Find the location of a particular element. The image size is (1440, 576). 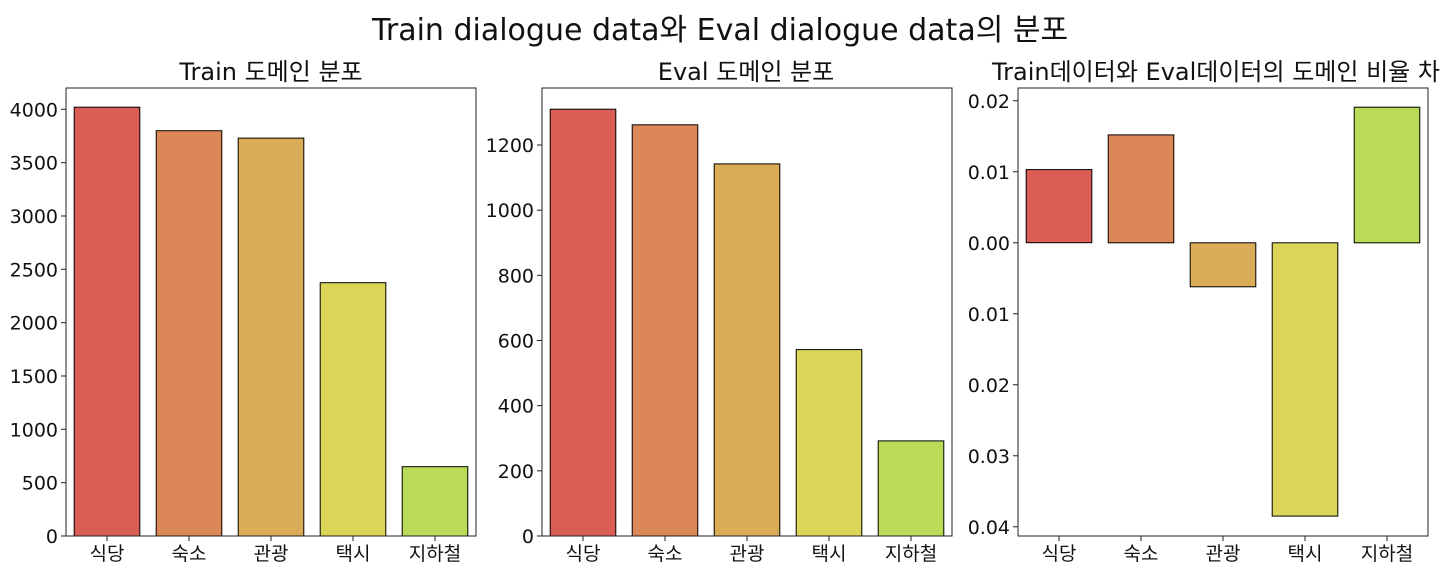

y-tick-label: 600 is located at coordinates (516, 342).